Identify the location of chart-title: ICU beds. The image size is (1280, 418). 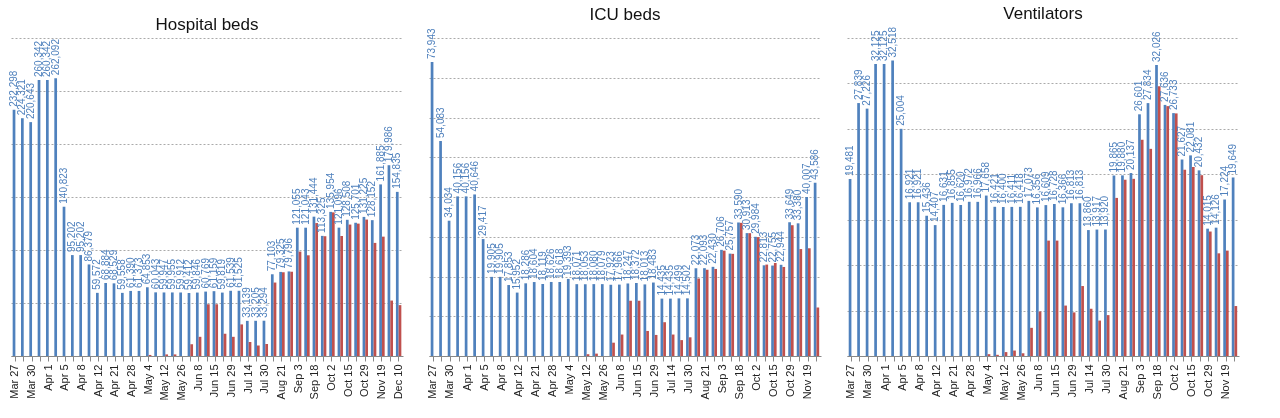
(625, 15).